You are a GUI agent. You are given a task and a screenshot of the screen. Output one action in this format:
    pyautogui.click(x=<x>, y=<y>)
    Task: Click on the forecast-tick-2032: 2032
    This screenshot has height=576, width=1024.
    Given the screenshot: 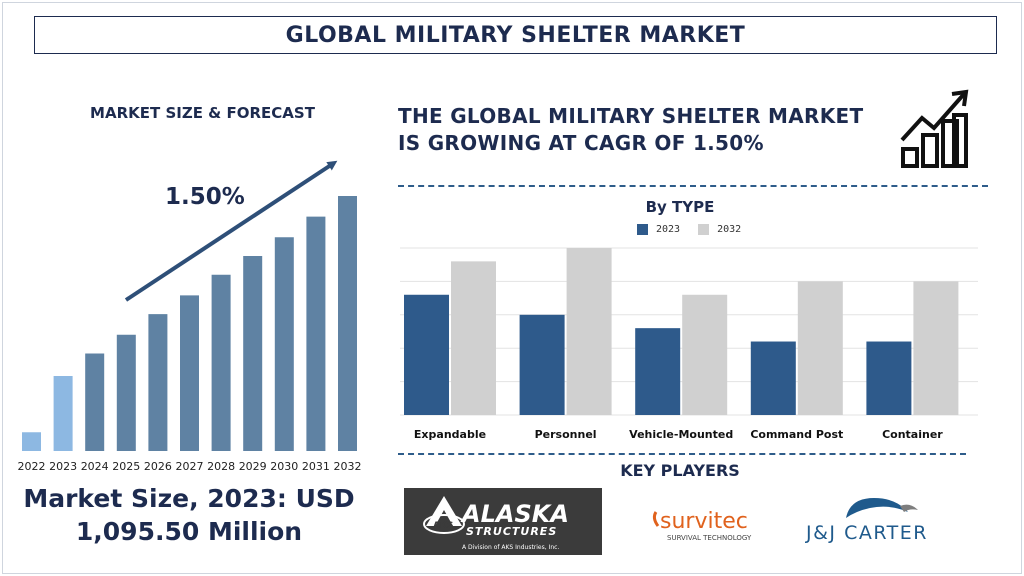 What is the action you would take?
    pyautogui.click(x=348, y=466)
    